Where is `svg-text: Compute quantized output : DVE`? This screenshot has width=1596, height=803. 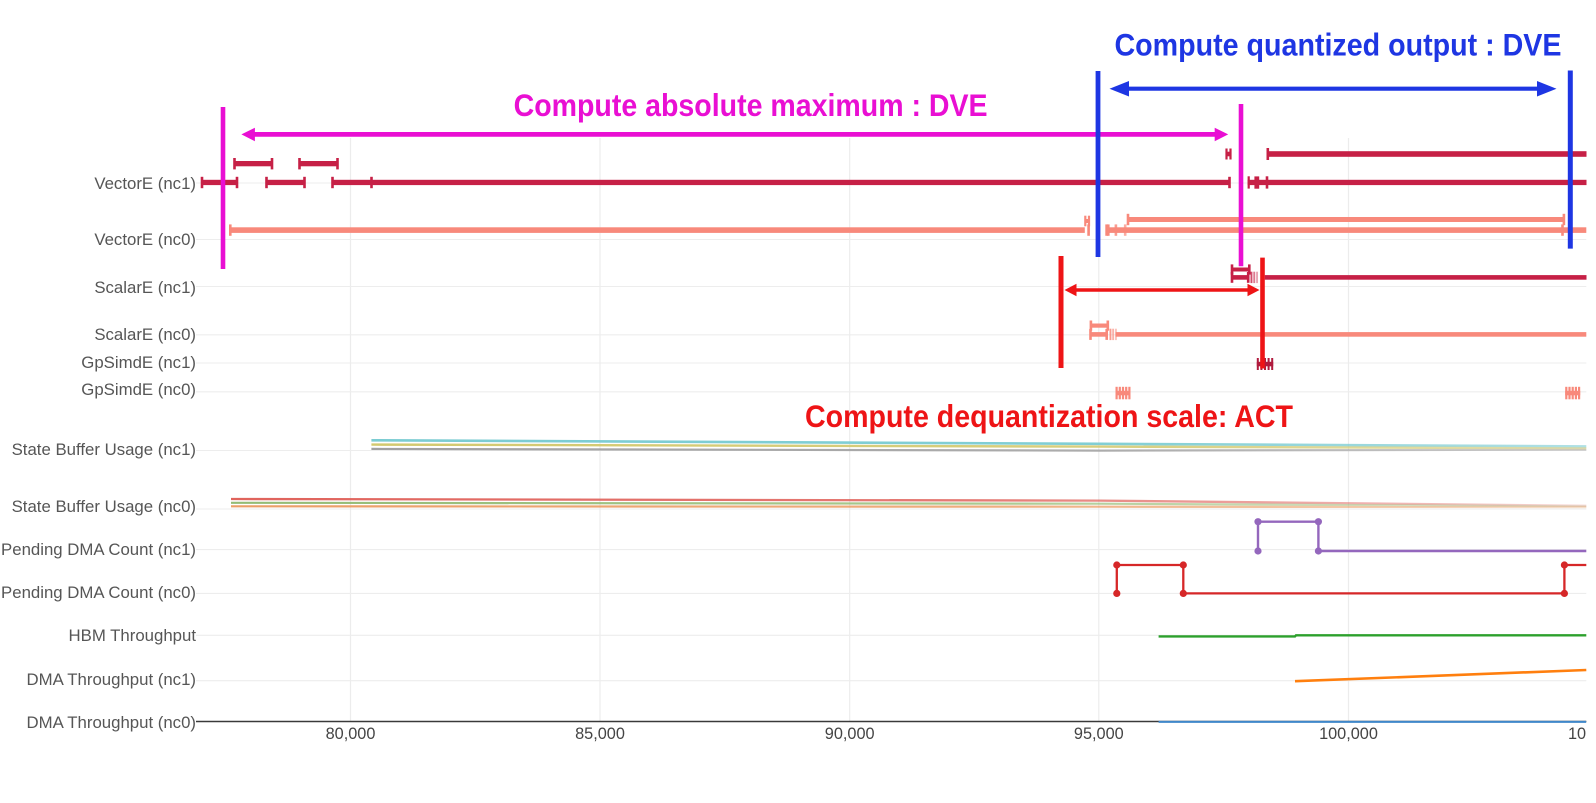
svg-text: Compute quantized output : DVE is located at coordinates (1338, 44).